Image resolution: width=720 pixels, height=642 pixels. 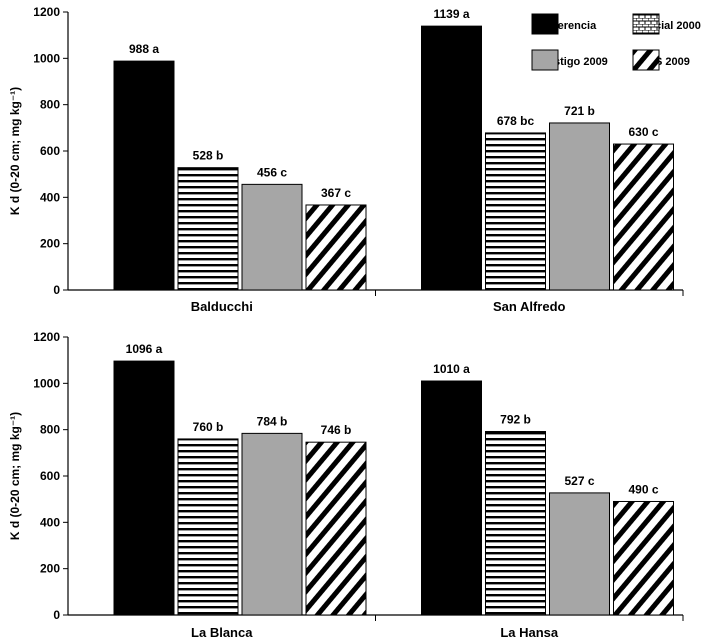 I want to click on legend-item: stigo 2009, so click(x=569, y=60).